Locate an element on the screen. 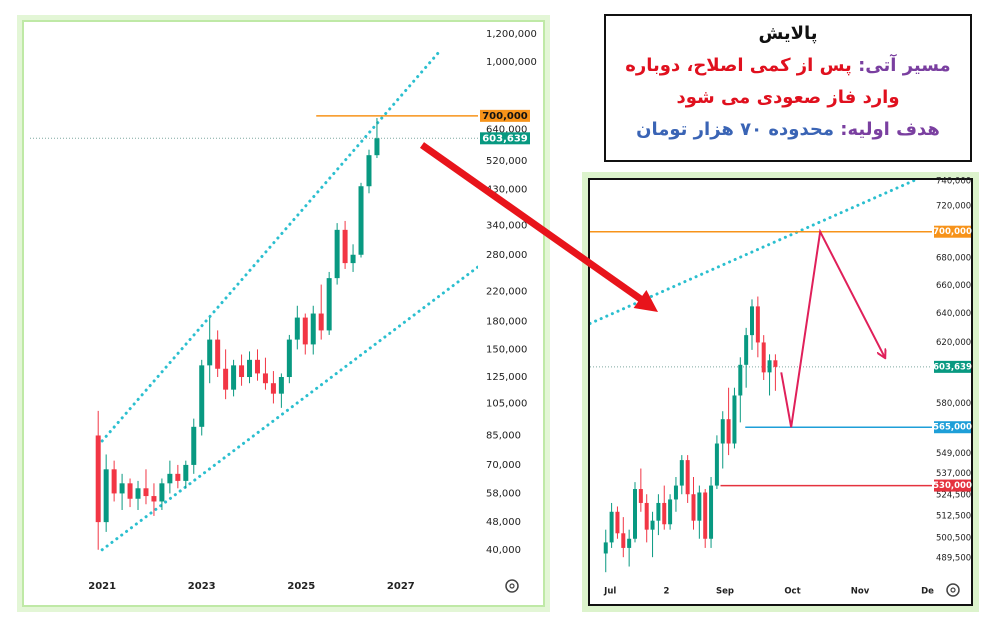 The height and width of the screenshot is (629, 1000). x-tick-label: 2025 is located at coordinates (301, 586).